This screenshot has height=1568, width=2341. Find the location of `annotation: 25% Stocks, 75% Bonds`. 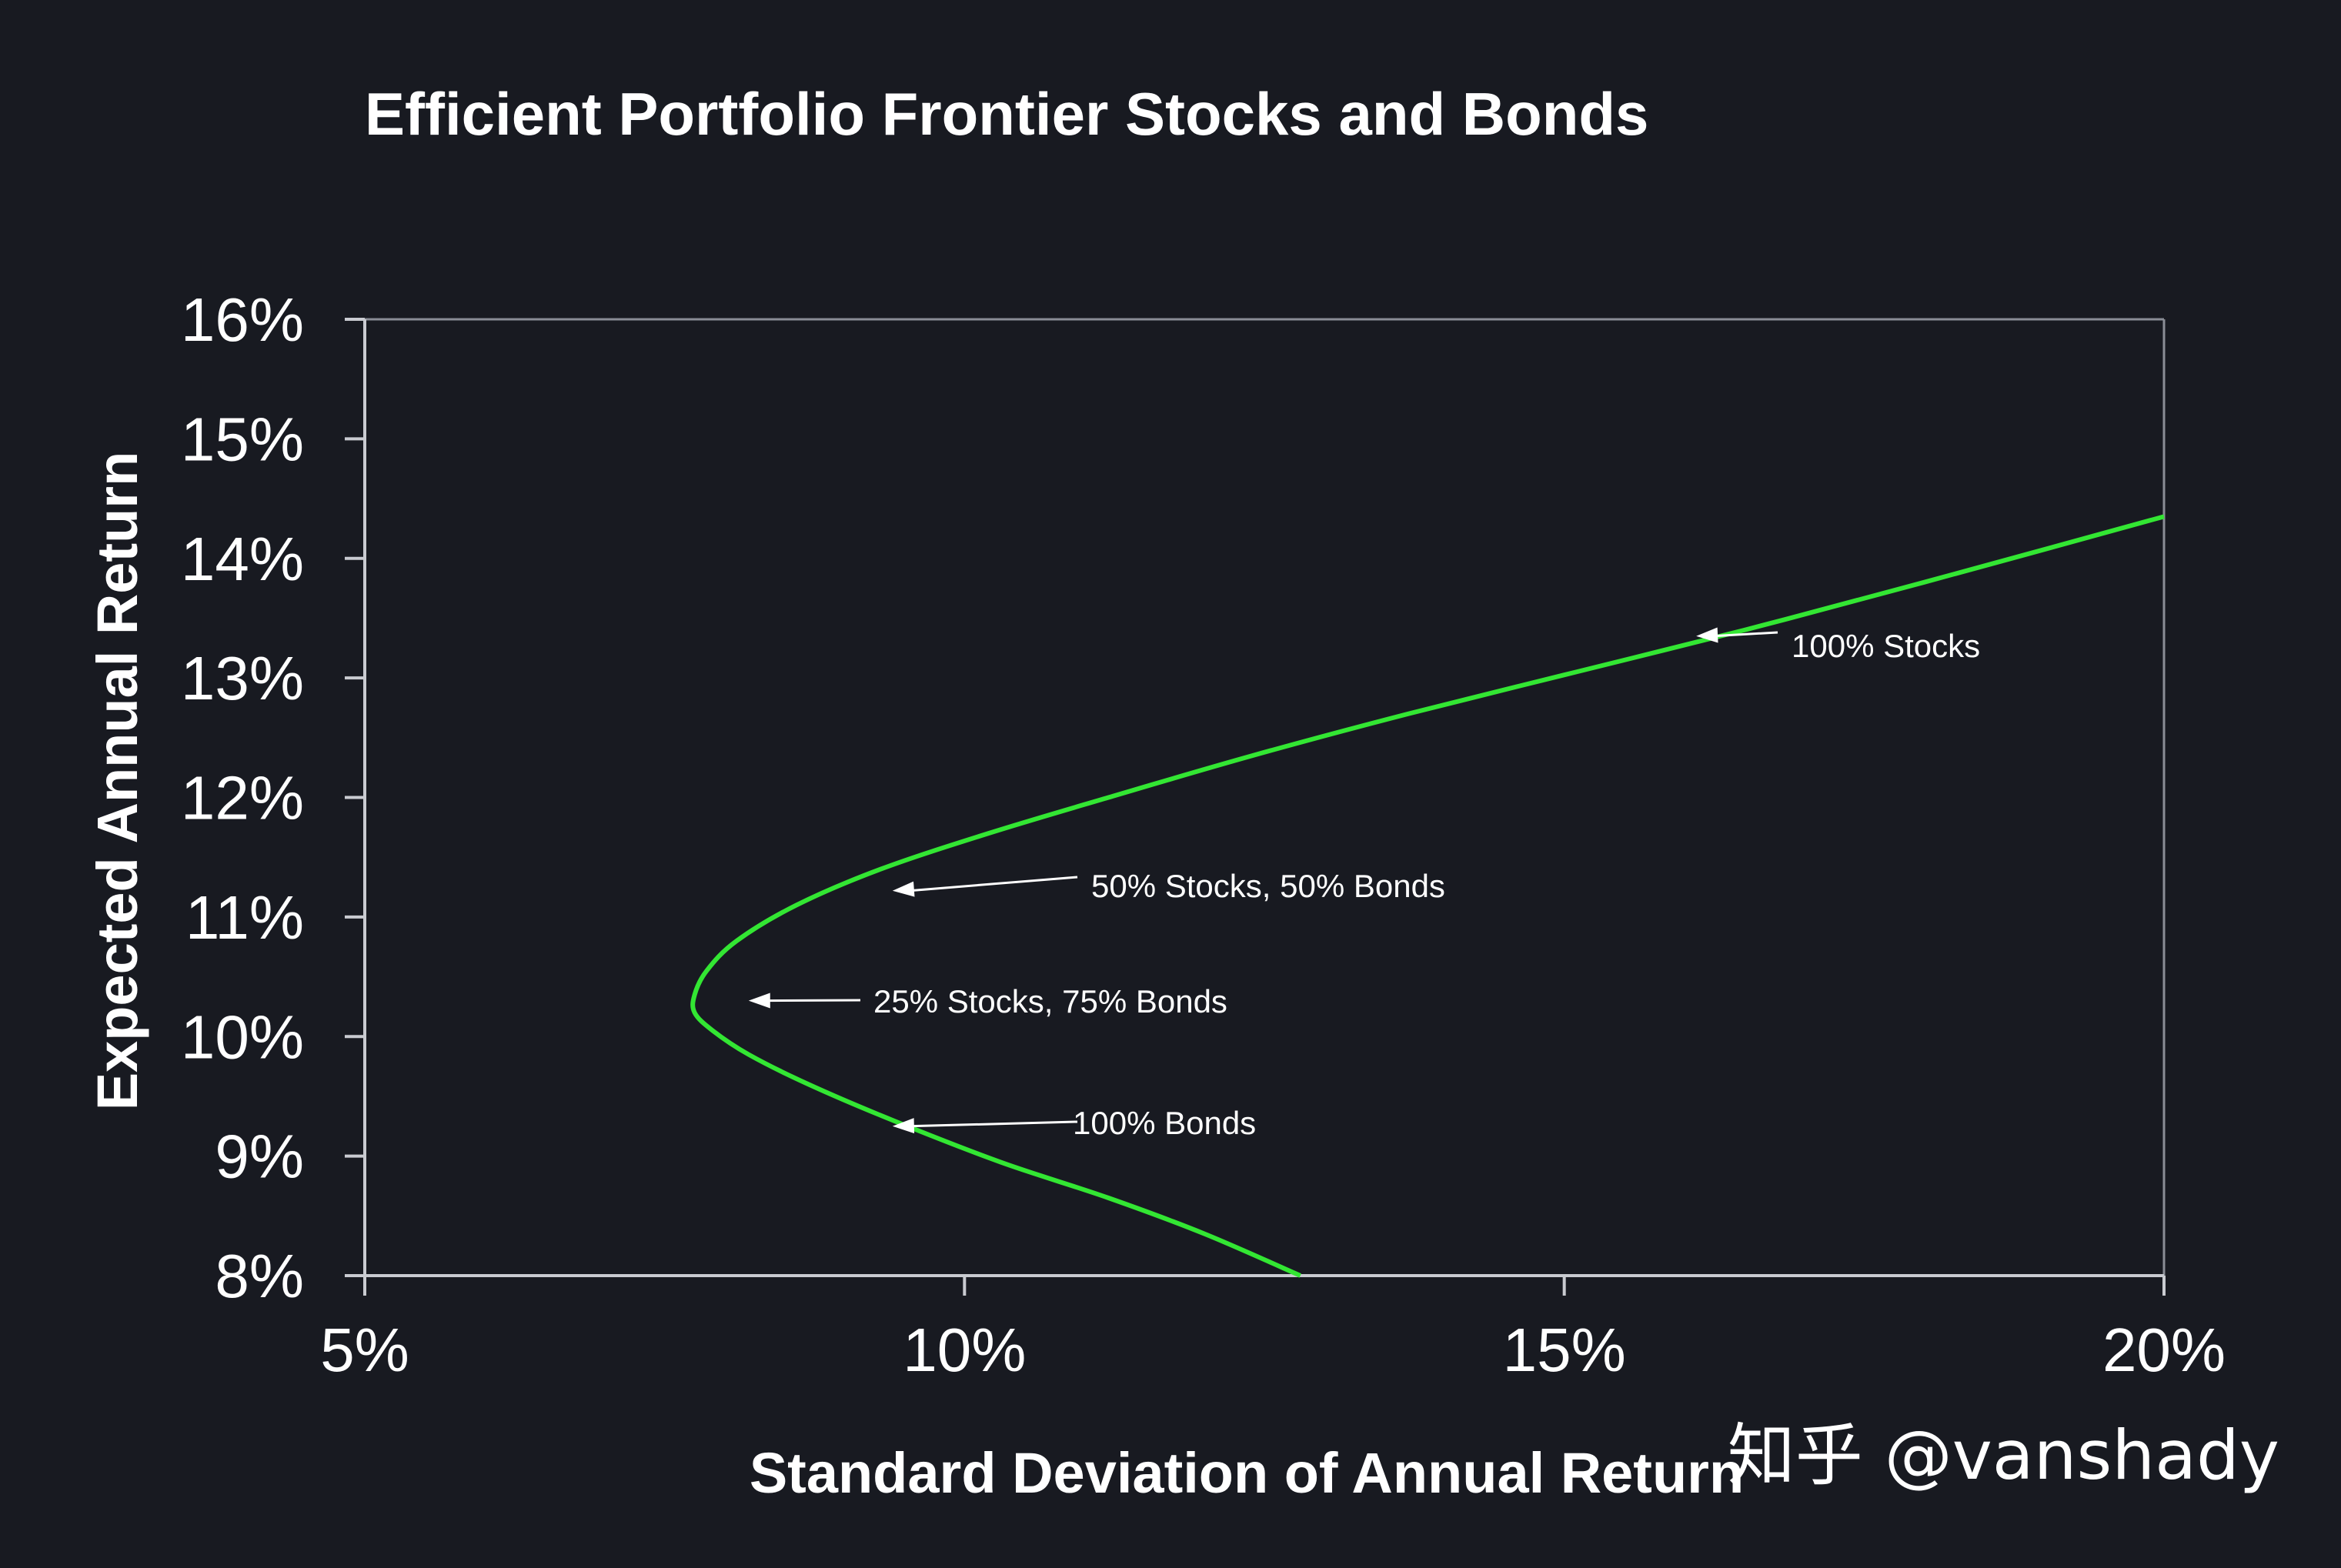

annotation: 25% Stocks, 75% Bonds is located at coordinates (988, 1001).